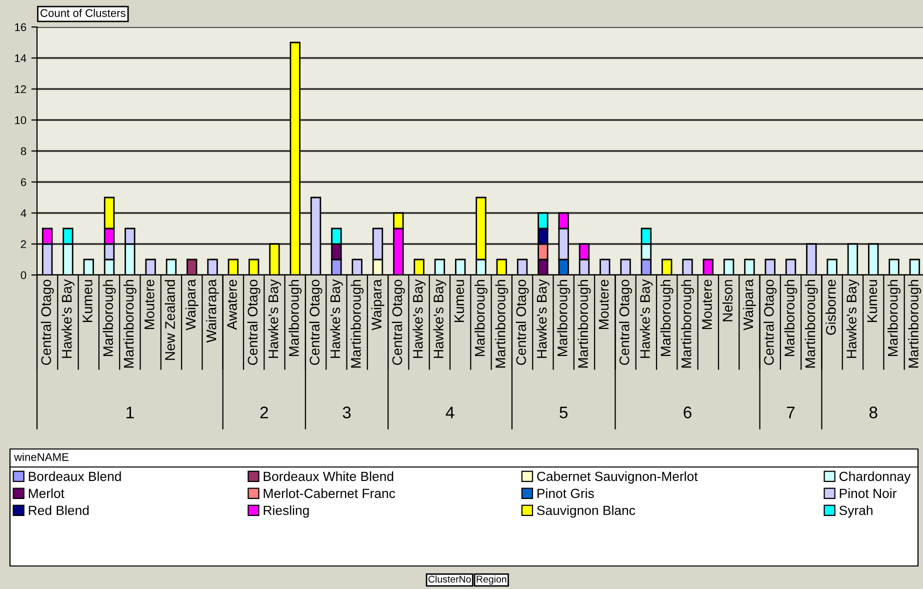 This screenshot has width=923, height=589. What do you see at coordinates (330, 493) in the screenshot?
I see `legend-label: Merlot-Cabernet Franc` at bounding box center [330, 493].